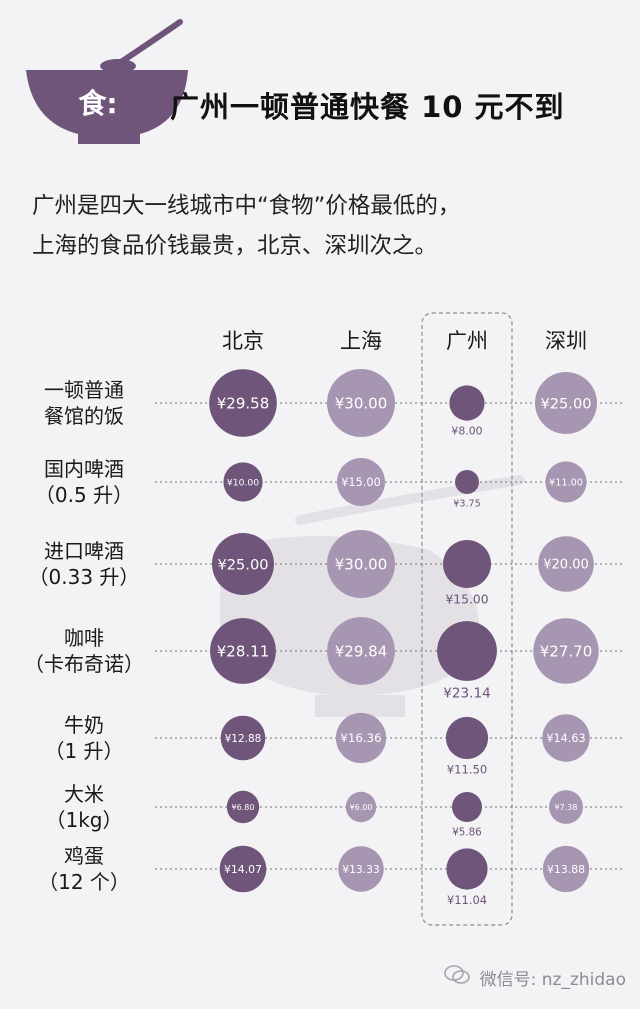  I want to click on city-header: 广州, so click(467, 341).